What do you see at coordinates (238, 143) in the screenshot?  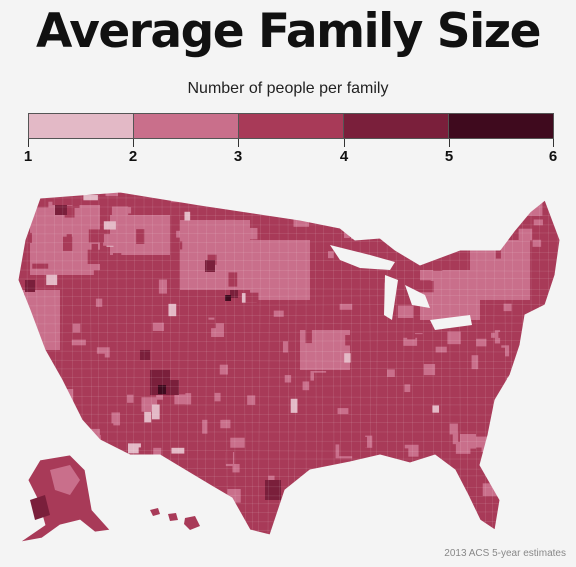 I see `legend-tick-mark` at bounding box center [238, 143].